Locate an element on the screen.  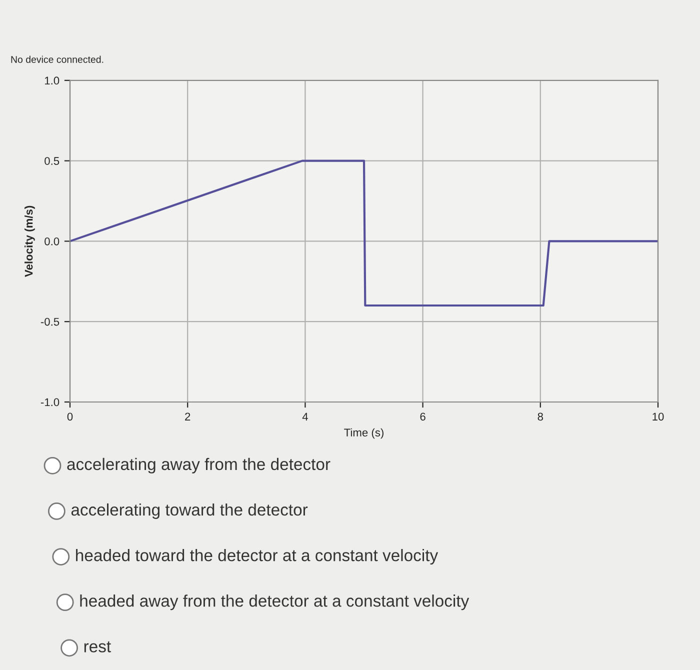
y-tick-label: 0.0 is located at coordinates (52, 241).